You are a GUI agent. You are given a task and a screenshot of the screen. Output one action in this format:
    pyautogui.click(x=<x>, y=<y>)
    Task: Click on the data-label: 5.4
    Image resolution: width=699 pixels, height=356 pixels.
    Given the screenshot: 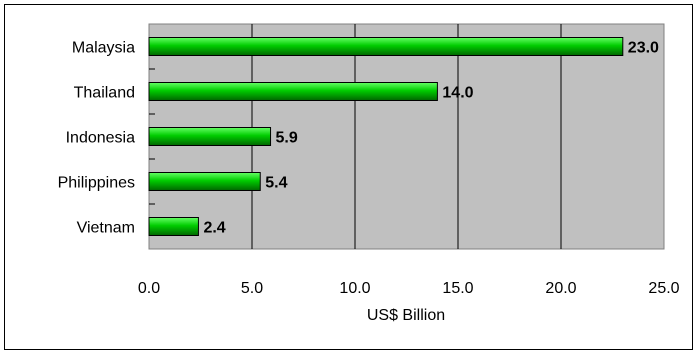 What is the action you would take?
    pyautogui.click(x=276, y=183)
    